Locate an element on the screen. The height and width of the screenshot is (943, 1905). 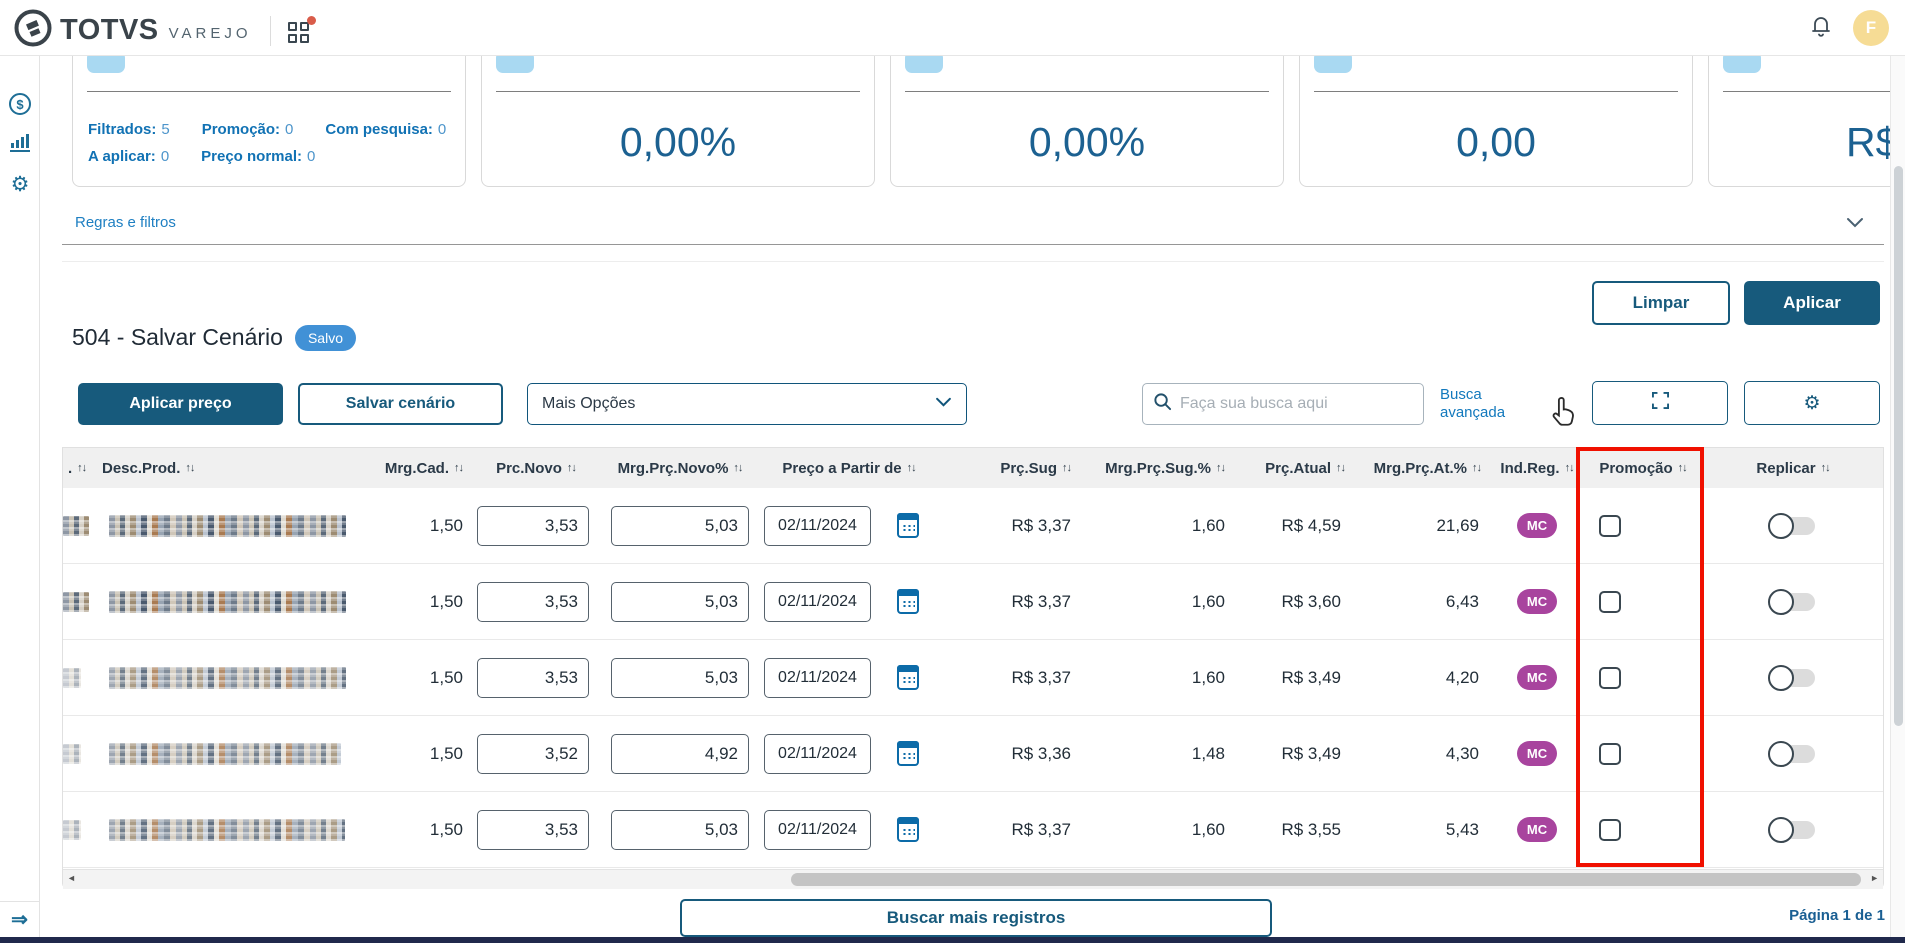
busca-avancada-link: Busca avançada is located at coordinates (1473, 403).